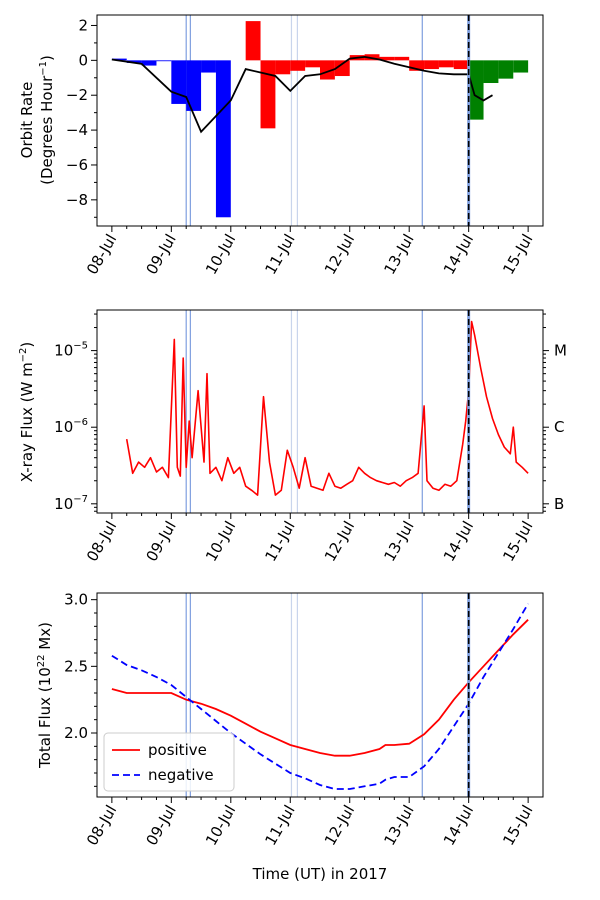 The height and width of the screenshot is (900, 600). Describe the element at coordinates (559, 427) in the screenshot. I see `goes-class-label: C` at that location.